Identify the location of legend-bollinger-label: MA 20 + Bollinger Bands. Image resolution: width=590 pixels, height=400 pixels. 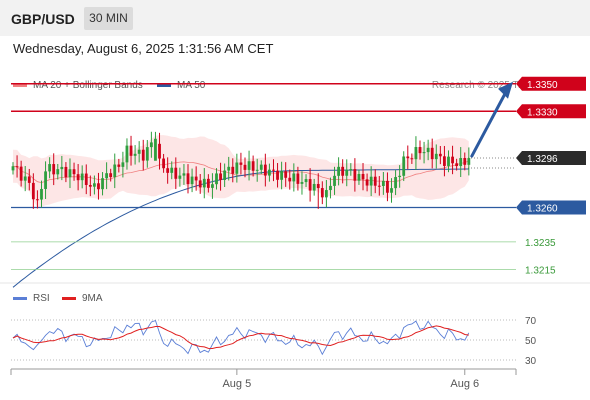
(88, 85).